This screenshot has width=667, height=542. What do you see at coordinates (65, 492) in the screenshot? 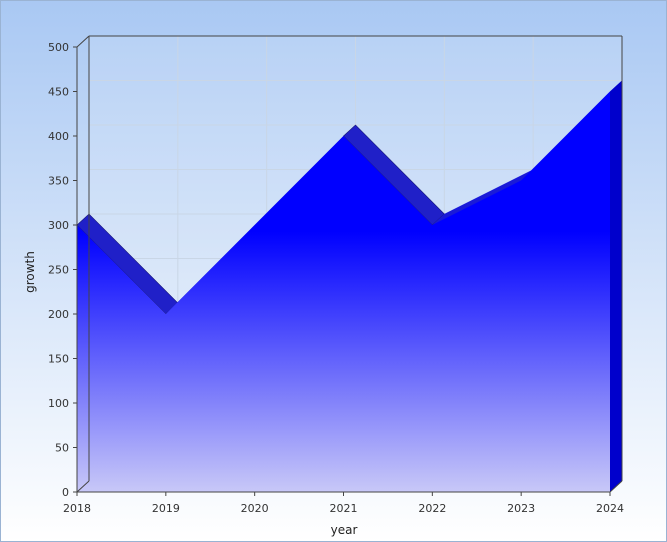
I see `y-tick-label: 0` at bounding box center [65, 492].